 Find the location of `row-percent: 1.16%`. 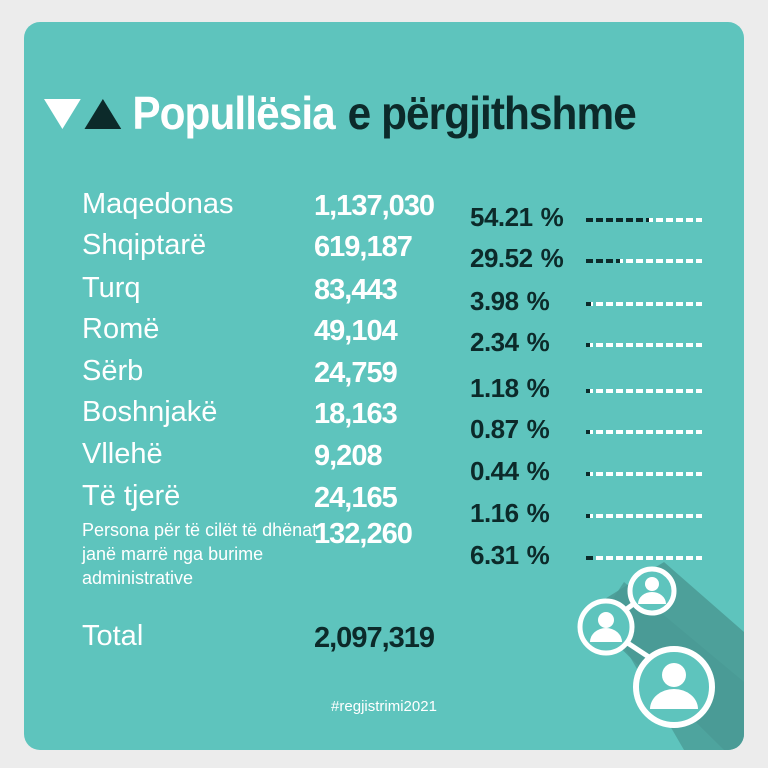

row-percent: 1.16% is located at coordinates (535, 513).